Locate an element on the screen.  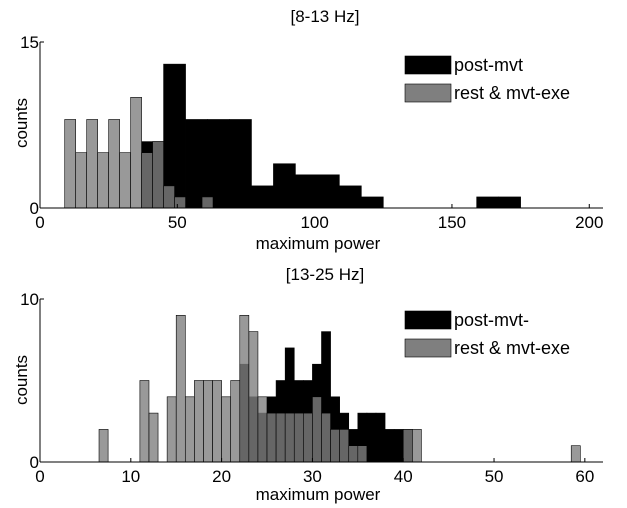
x-tick-label: 20 is located at coordinates (221, 476).